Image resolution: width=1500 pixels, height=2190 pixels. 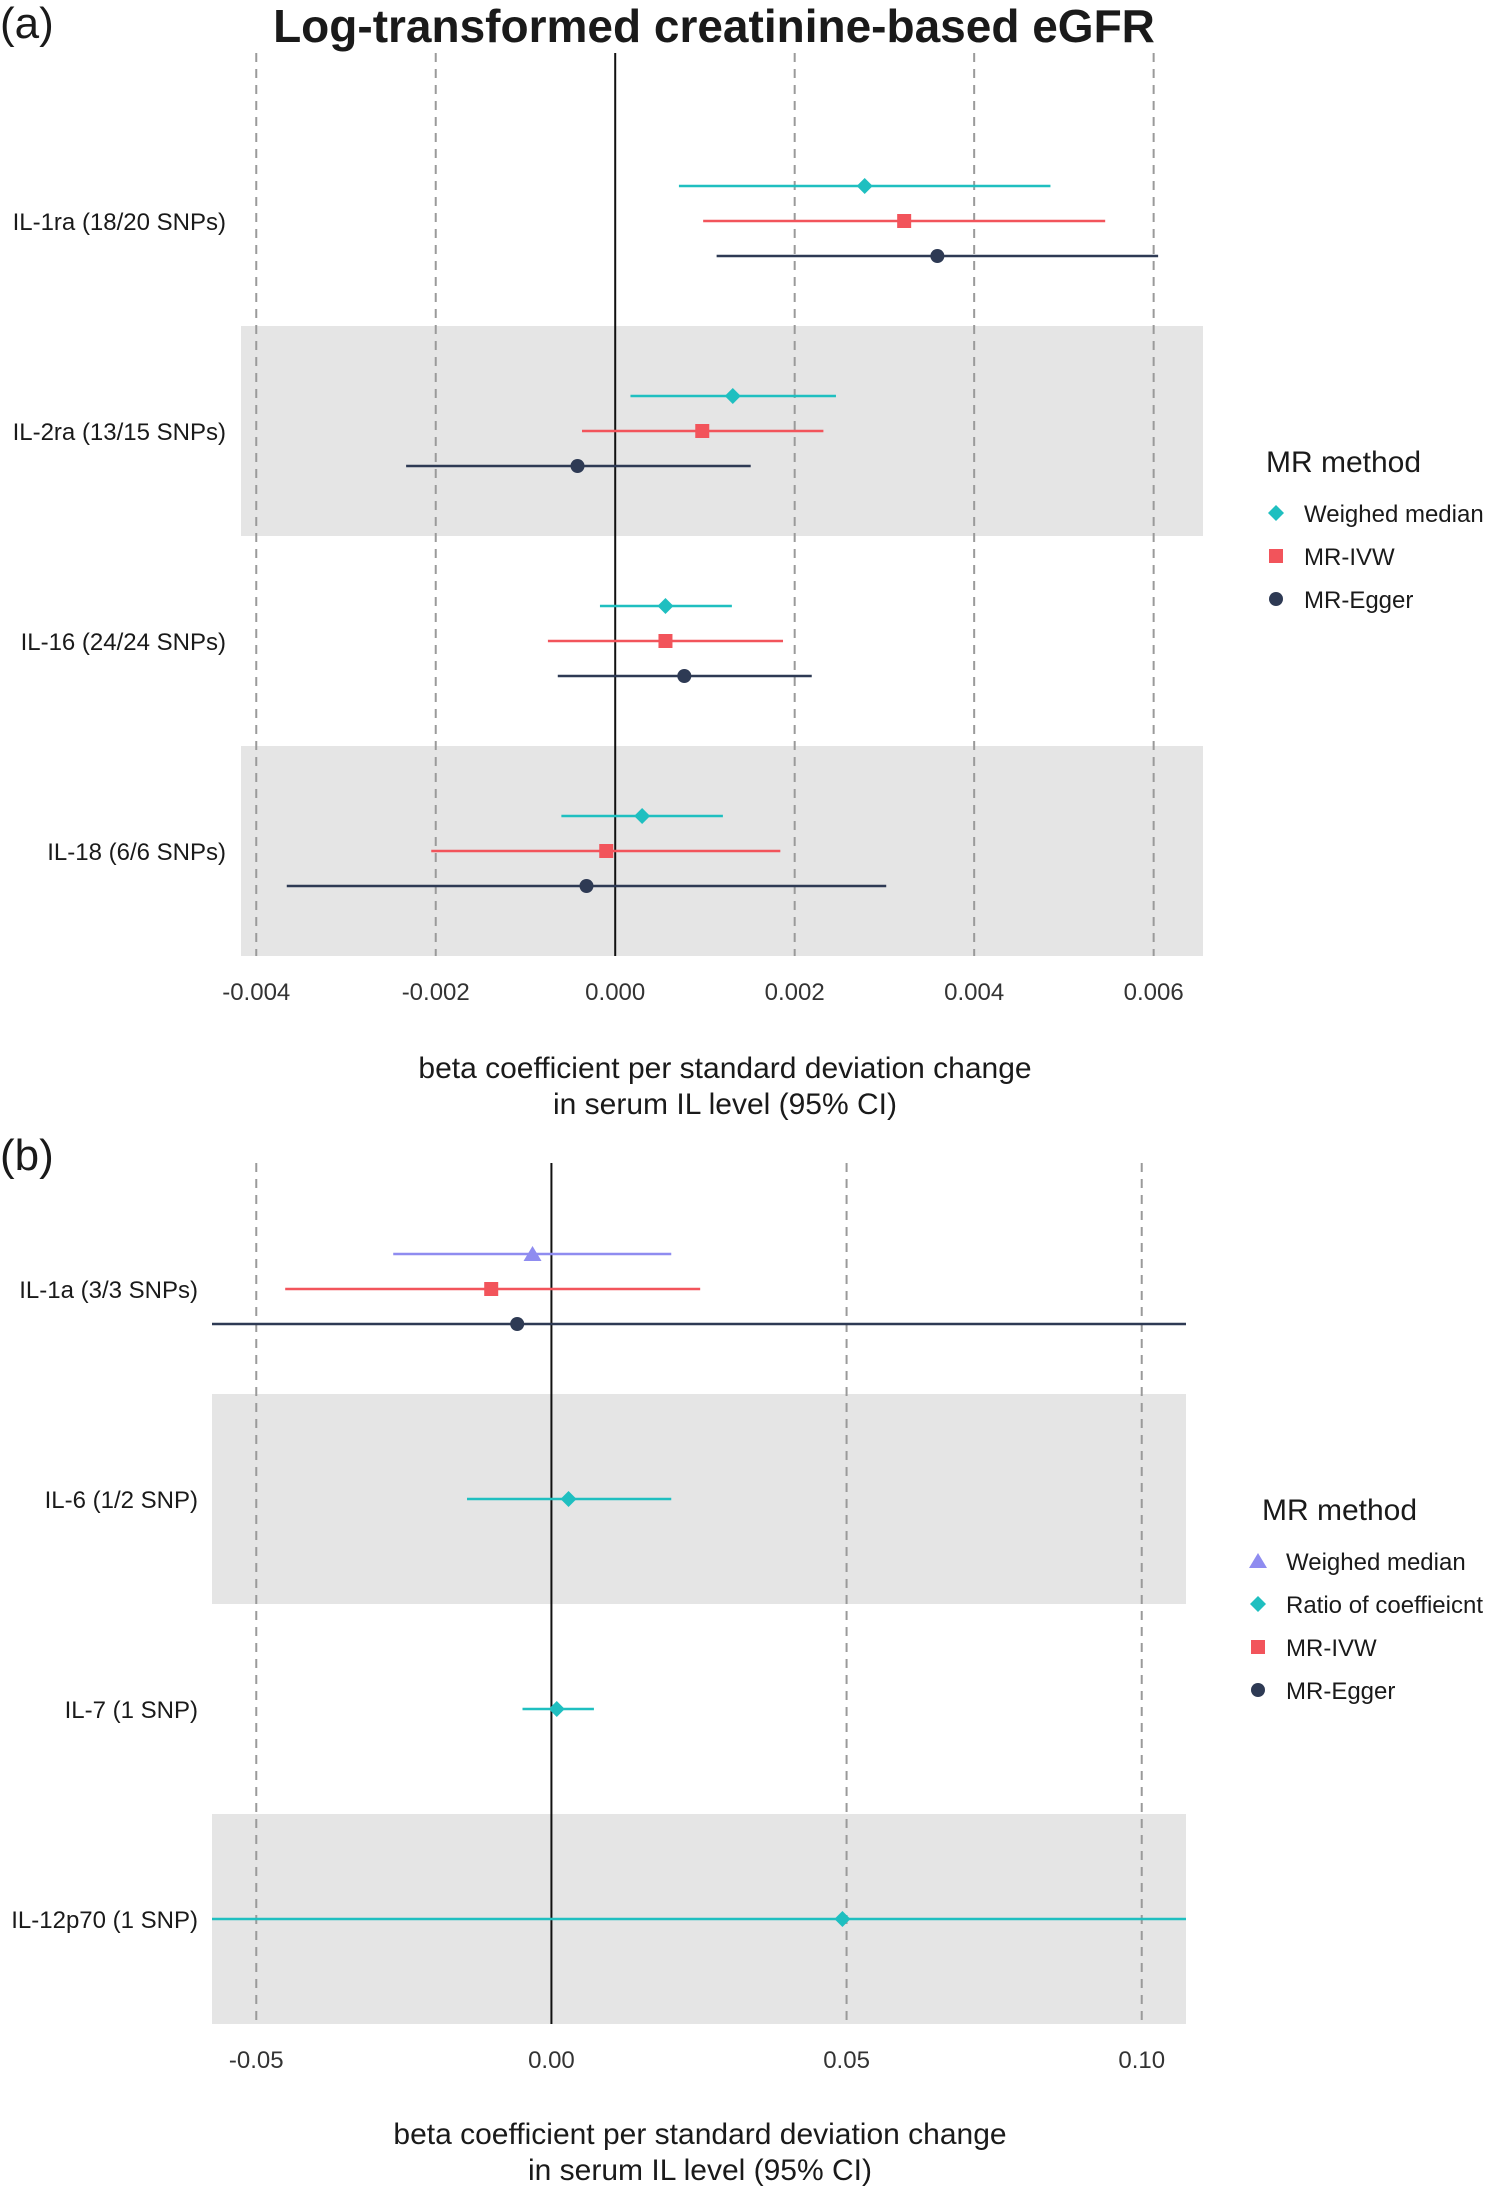 What do you see at coordinates (665, 641) in the screenshot?
I see `panel-a-point-mr-ivw-il-16-24-24-snps` at bounding box center [665, 641].